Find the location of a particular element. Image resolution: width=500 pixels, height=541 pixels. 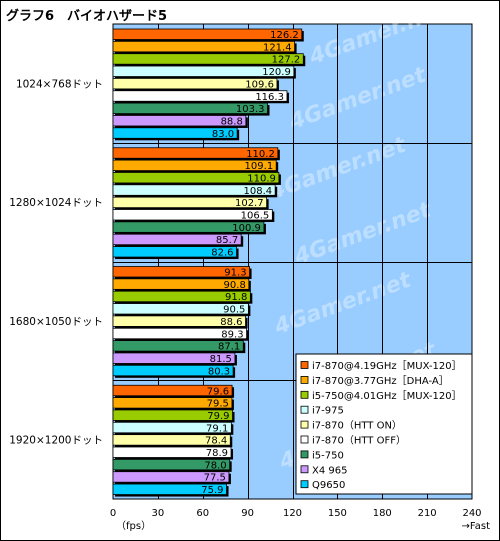

bar-value-label: 88.8 is located at coordinates (232, 121).